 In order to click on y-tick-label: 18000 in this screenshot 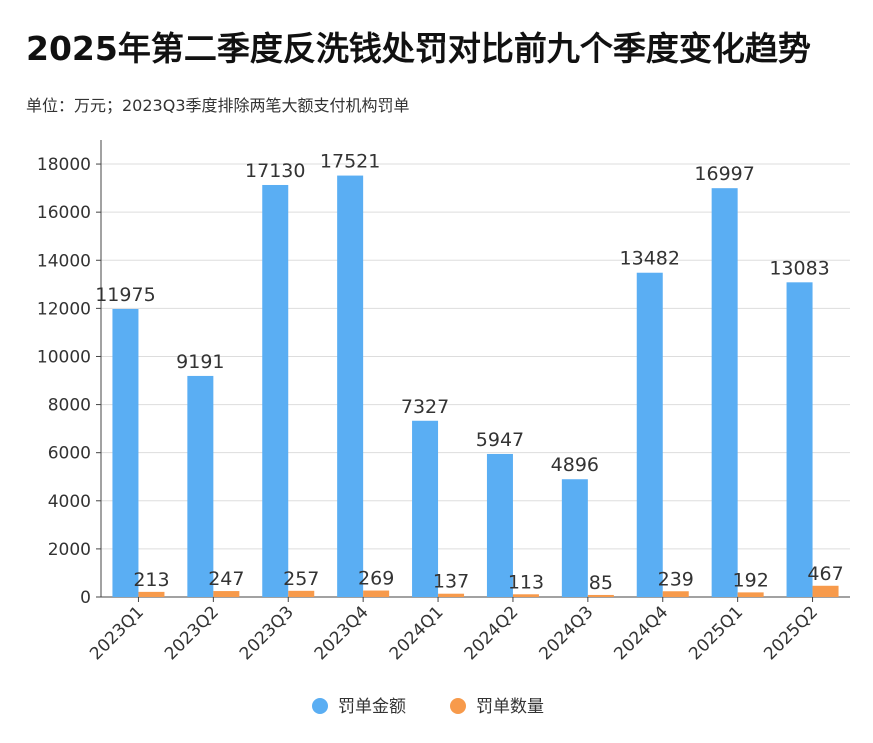, I will do `click(64, 165)`.